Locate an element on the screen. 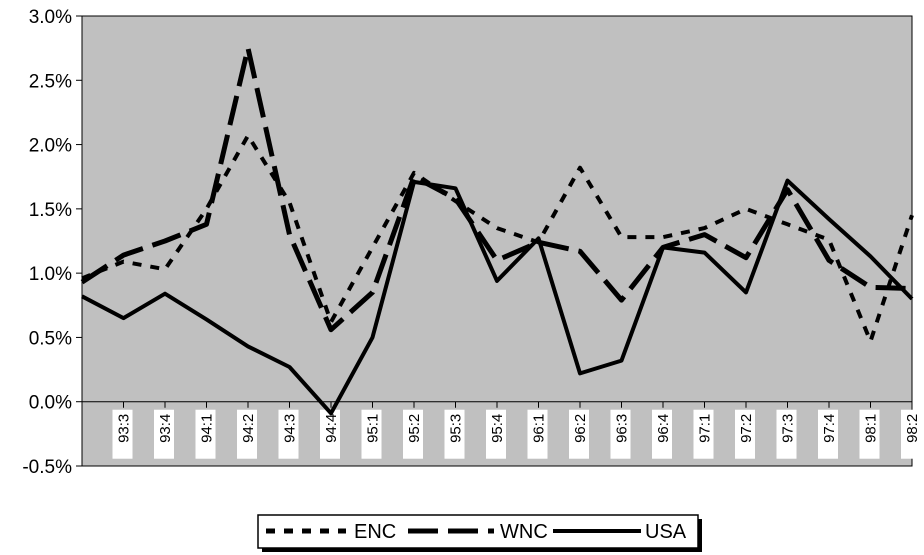 This screenshot has width=924, height=555. x-tick-label-group: 97:3 is located at coordinates (786, 434).